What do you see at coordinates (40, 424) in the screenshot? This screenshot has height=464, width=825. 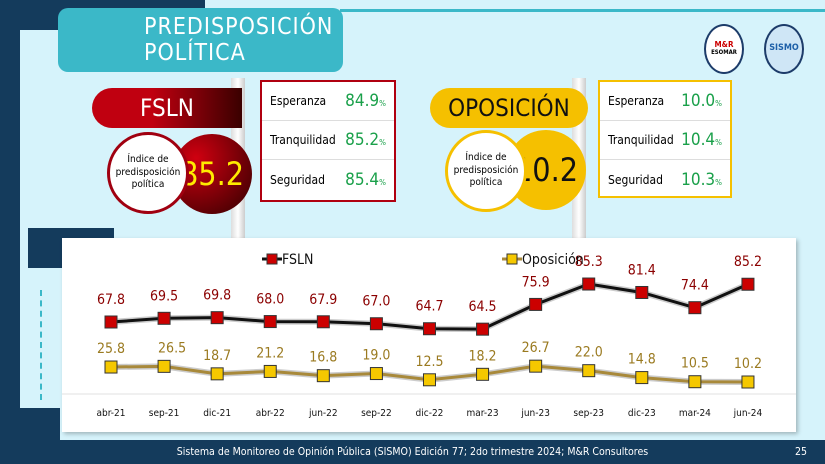 I see `decor-block-bottom` at bounding box center [40, 424].